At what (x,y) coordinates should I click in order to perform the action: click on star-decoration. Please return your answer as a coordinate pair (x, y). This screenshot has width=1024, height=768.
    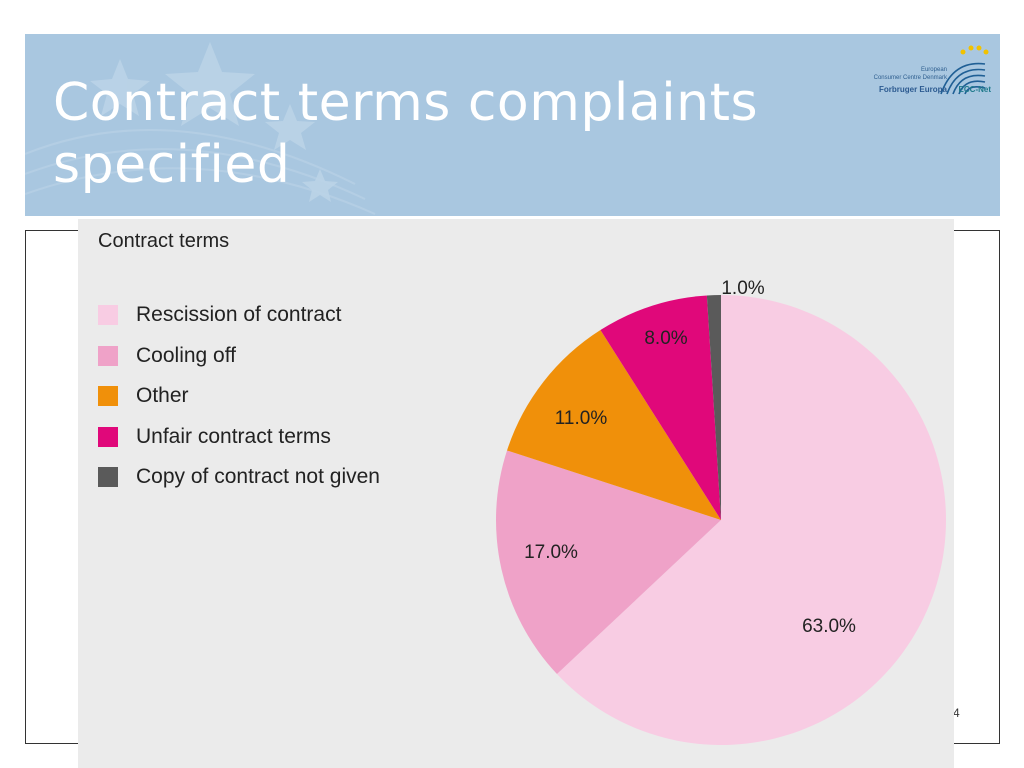
    Looking at the image, I should click on (200, 128).